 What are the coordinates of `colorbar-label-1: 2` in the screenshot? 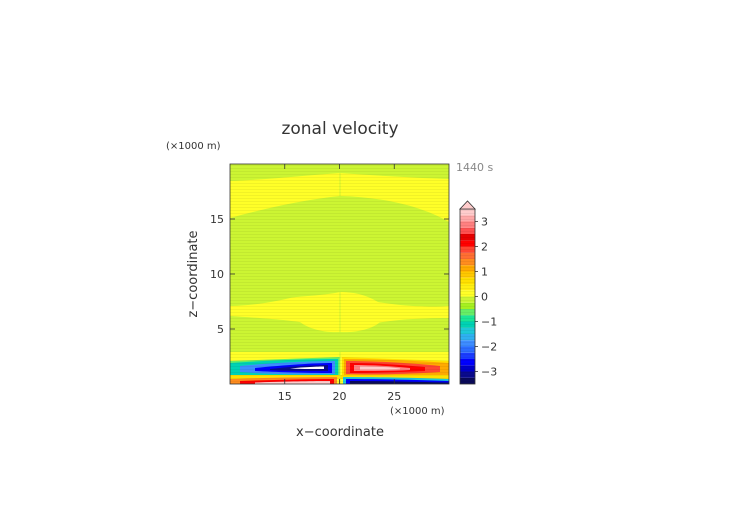 It's located at (484, 247).